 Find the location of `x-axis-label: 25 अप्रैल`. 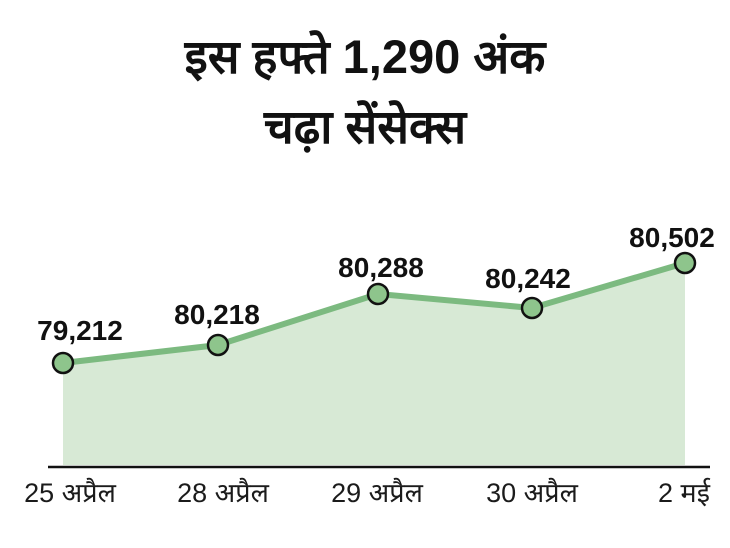

x-axis-label: 25 अप्रैल is located at coordinates (70, 492).